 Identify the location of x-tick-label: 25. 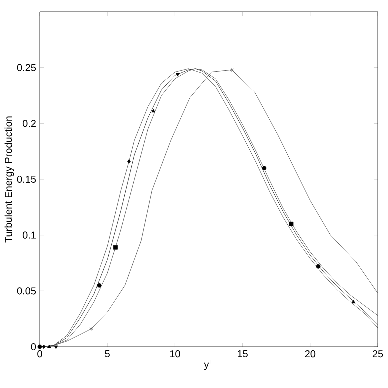
(378, 354).